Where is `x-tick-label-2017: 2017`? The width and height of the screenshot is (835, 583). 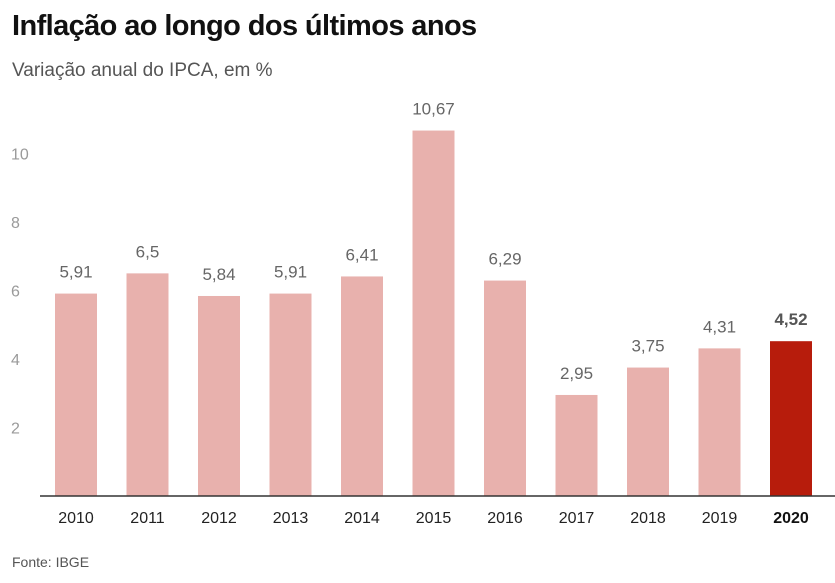
x-tick-label-2017: 2017 is located at coordinates (577, 518).